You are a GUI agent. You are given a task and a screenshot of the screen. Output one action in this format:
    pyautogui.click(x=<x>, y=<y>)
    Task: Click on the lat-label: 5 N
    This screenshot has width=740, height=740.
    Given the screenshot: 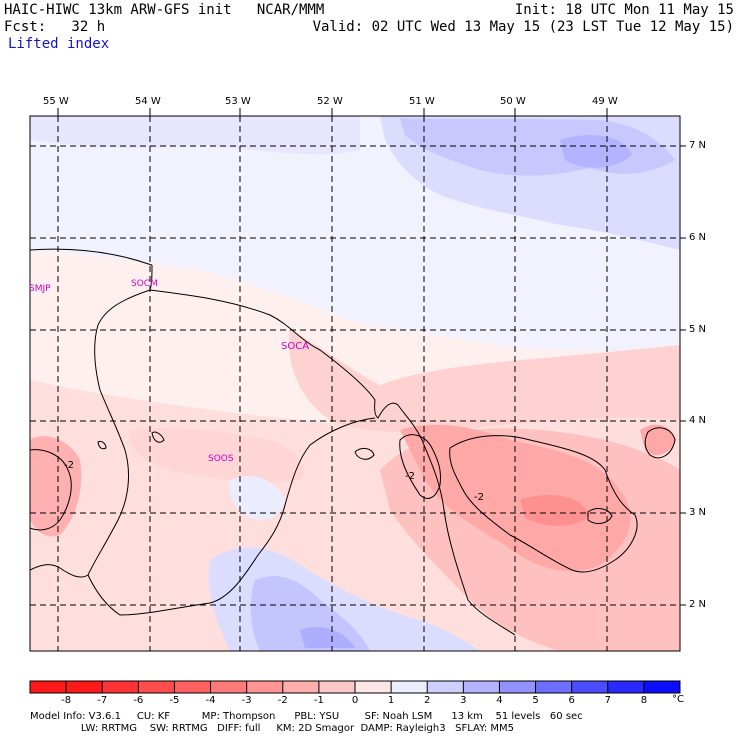 What is the action you would take?
    pyautogui.click(x=698, y=329)
    